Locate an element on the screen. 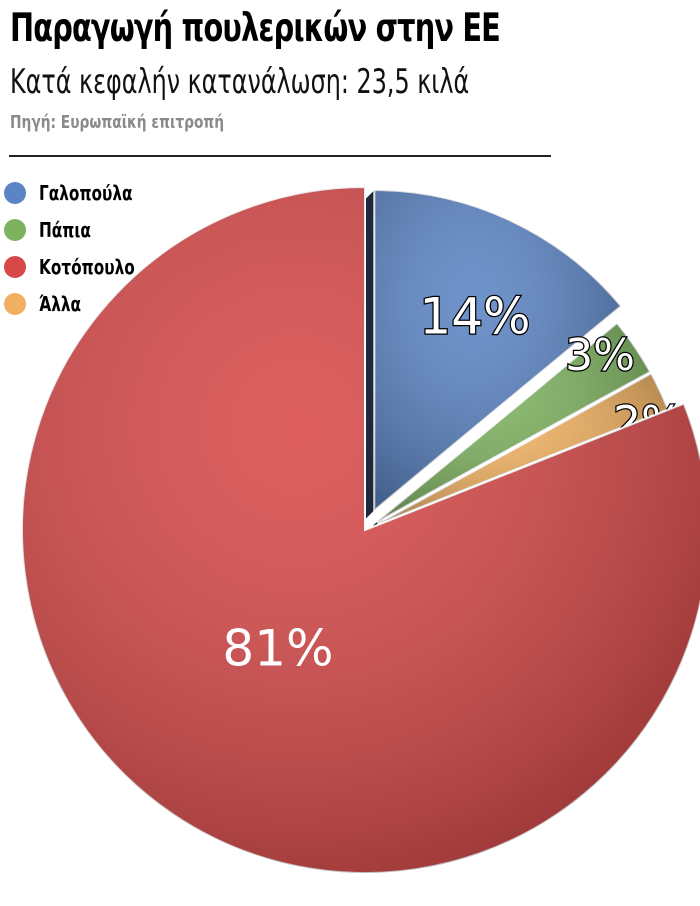  legend-label: Άλλα is located at coordinates (60, 303).